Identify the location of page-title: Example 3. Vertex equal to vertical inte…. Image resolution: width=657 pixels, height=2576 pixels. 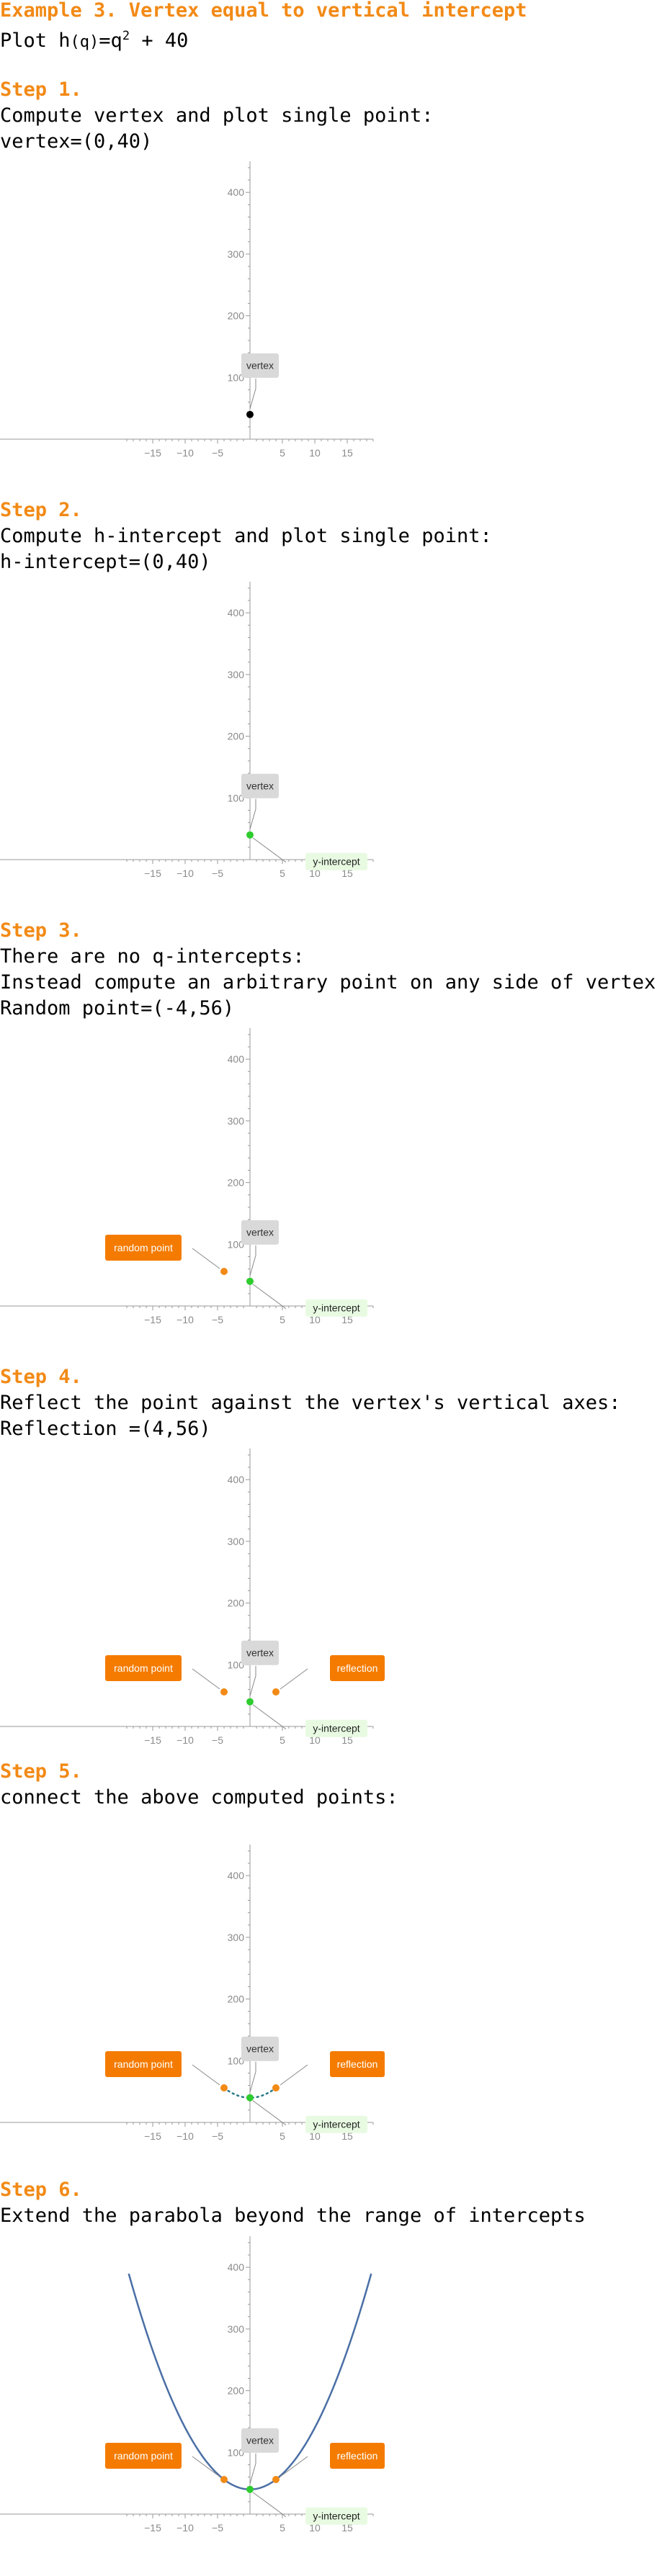
(263, 11).